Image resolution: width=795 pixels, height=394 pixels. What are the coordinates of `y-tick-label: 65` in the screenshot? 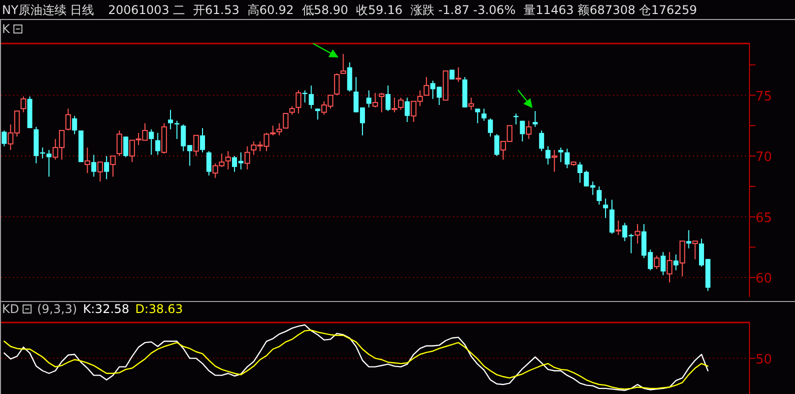 It's located at (764, 218).